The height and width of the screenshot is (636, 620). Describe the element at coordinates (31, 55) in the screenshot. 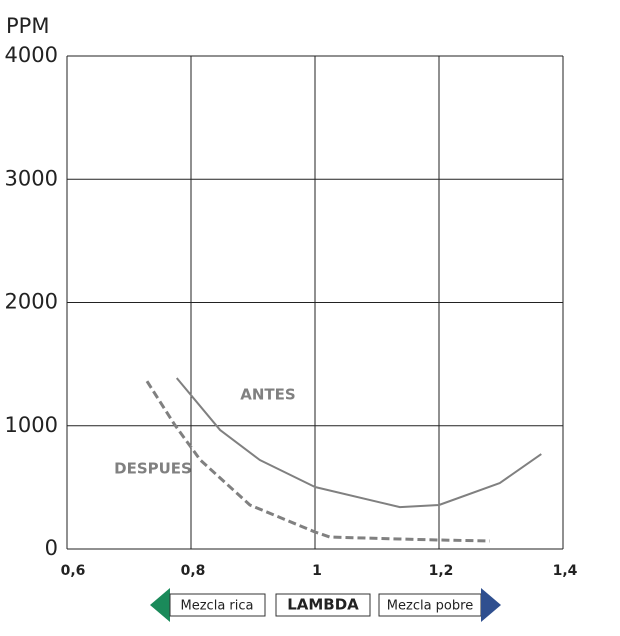

I see `y-tick-label: 4000` at that location.